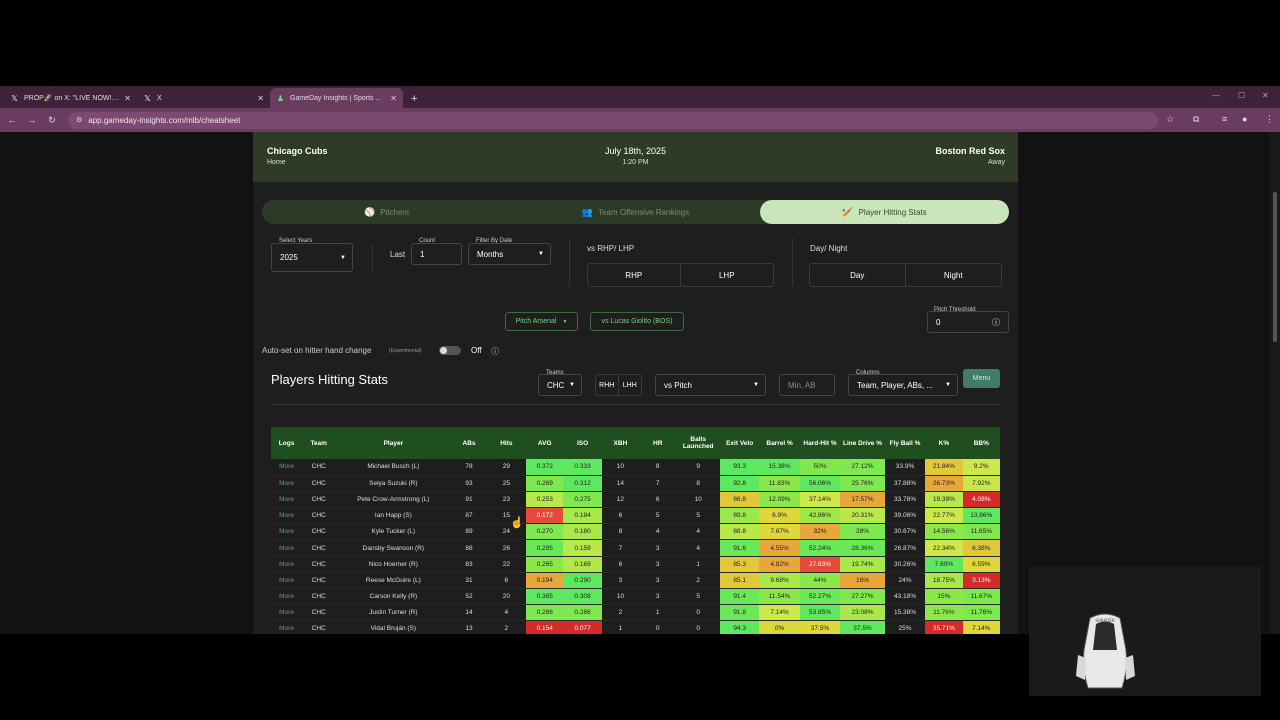 This screenshot has height=720, width=1280. Describe the element at coordinates (807, 385) in the screenshot. I see `min-ab-input: Min. AB` at that location.